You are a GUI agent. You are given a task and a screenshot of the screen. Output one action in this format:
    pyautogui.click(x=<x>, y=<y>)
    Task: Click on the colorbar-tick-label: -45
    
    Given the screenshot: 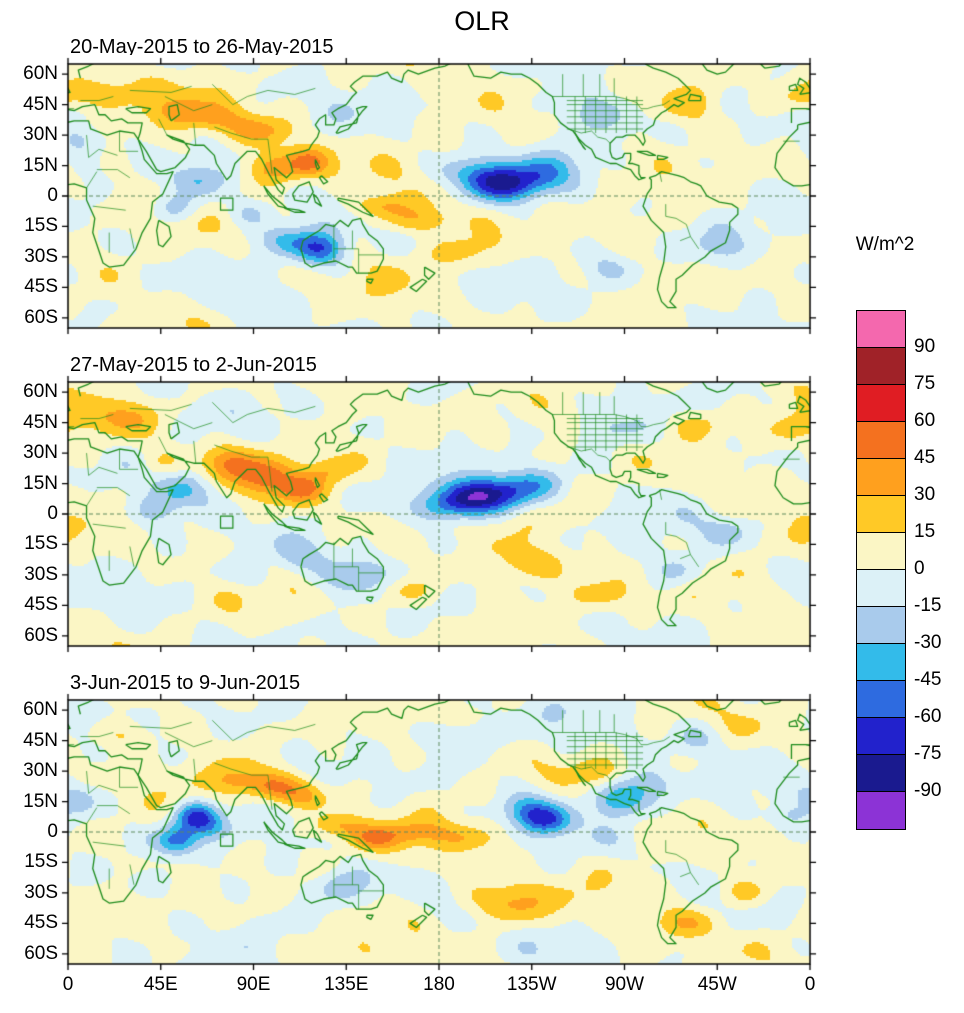 What is the action you would take?
    pyautogui.click(x=928, y=679)
    